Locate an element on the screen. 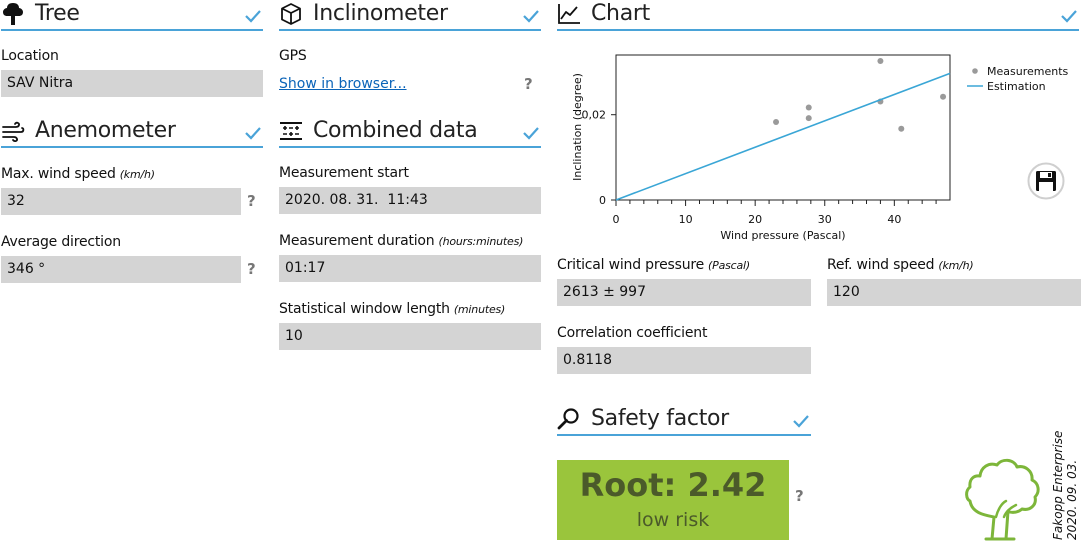  critical-wind-pressure-unit: (Pascal) is located at coordinates (729, 265).